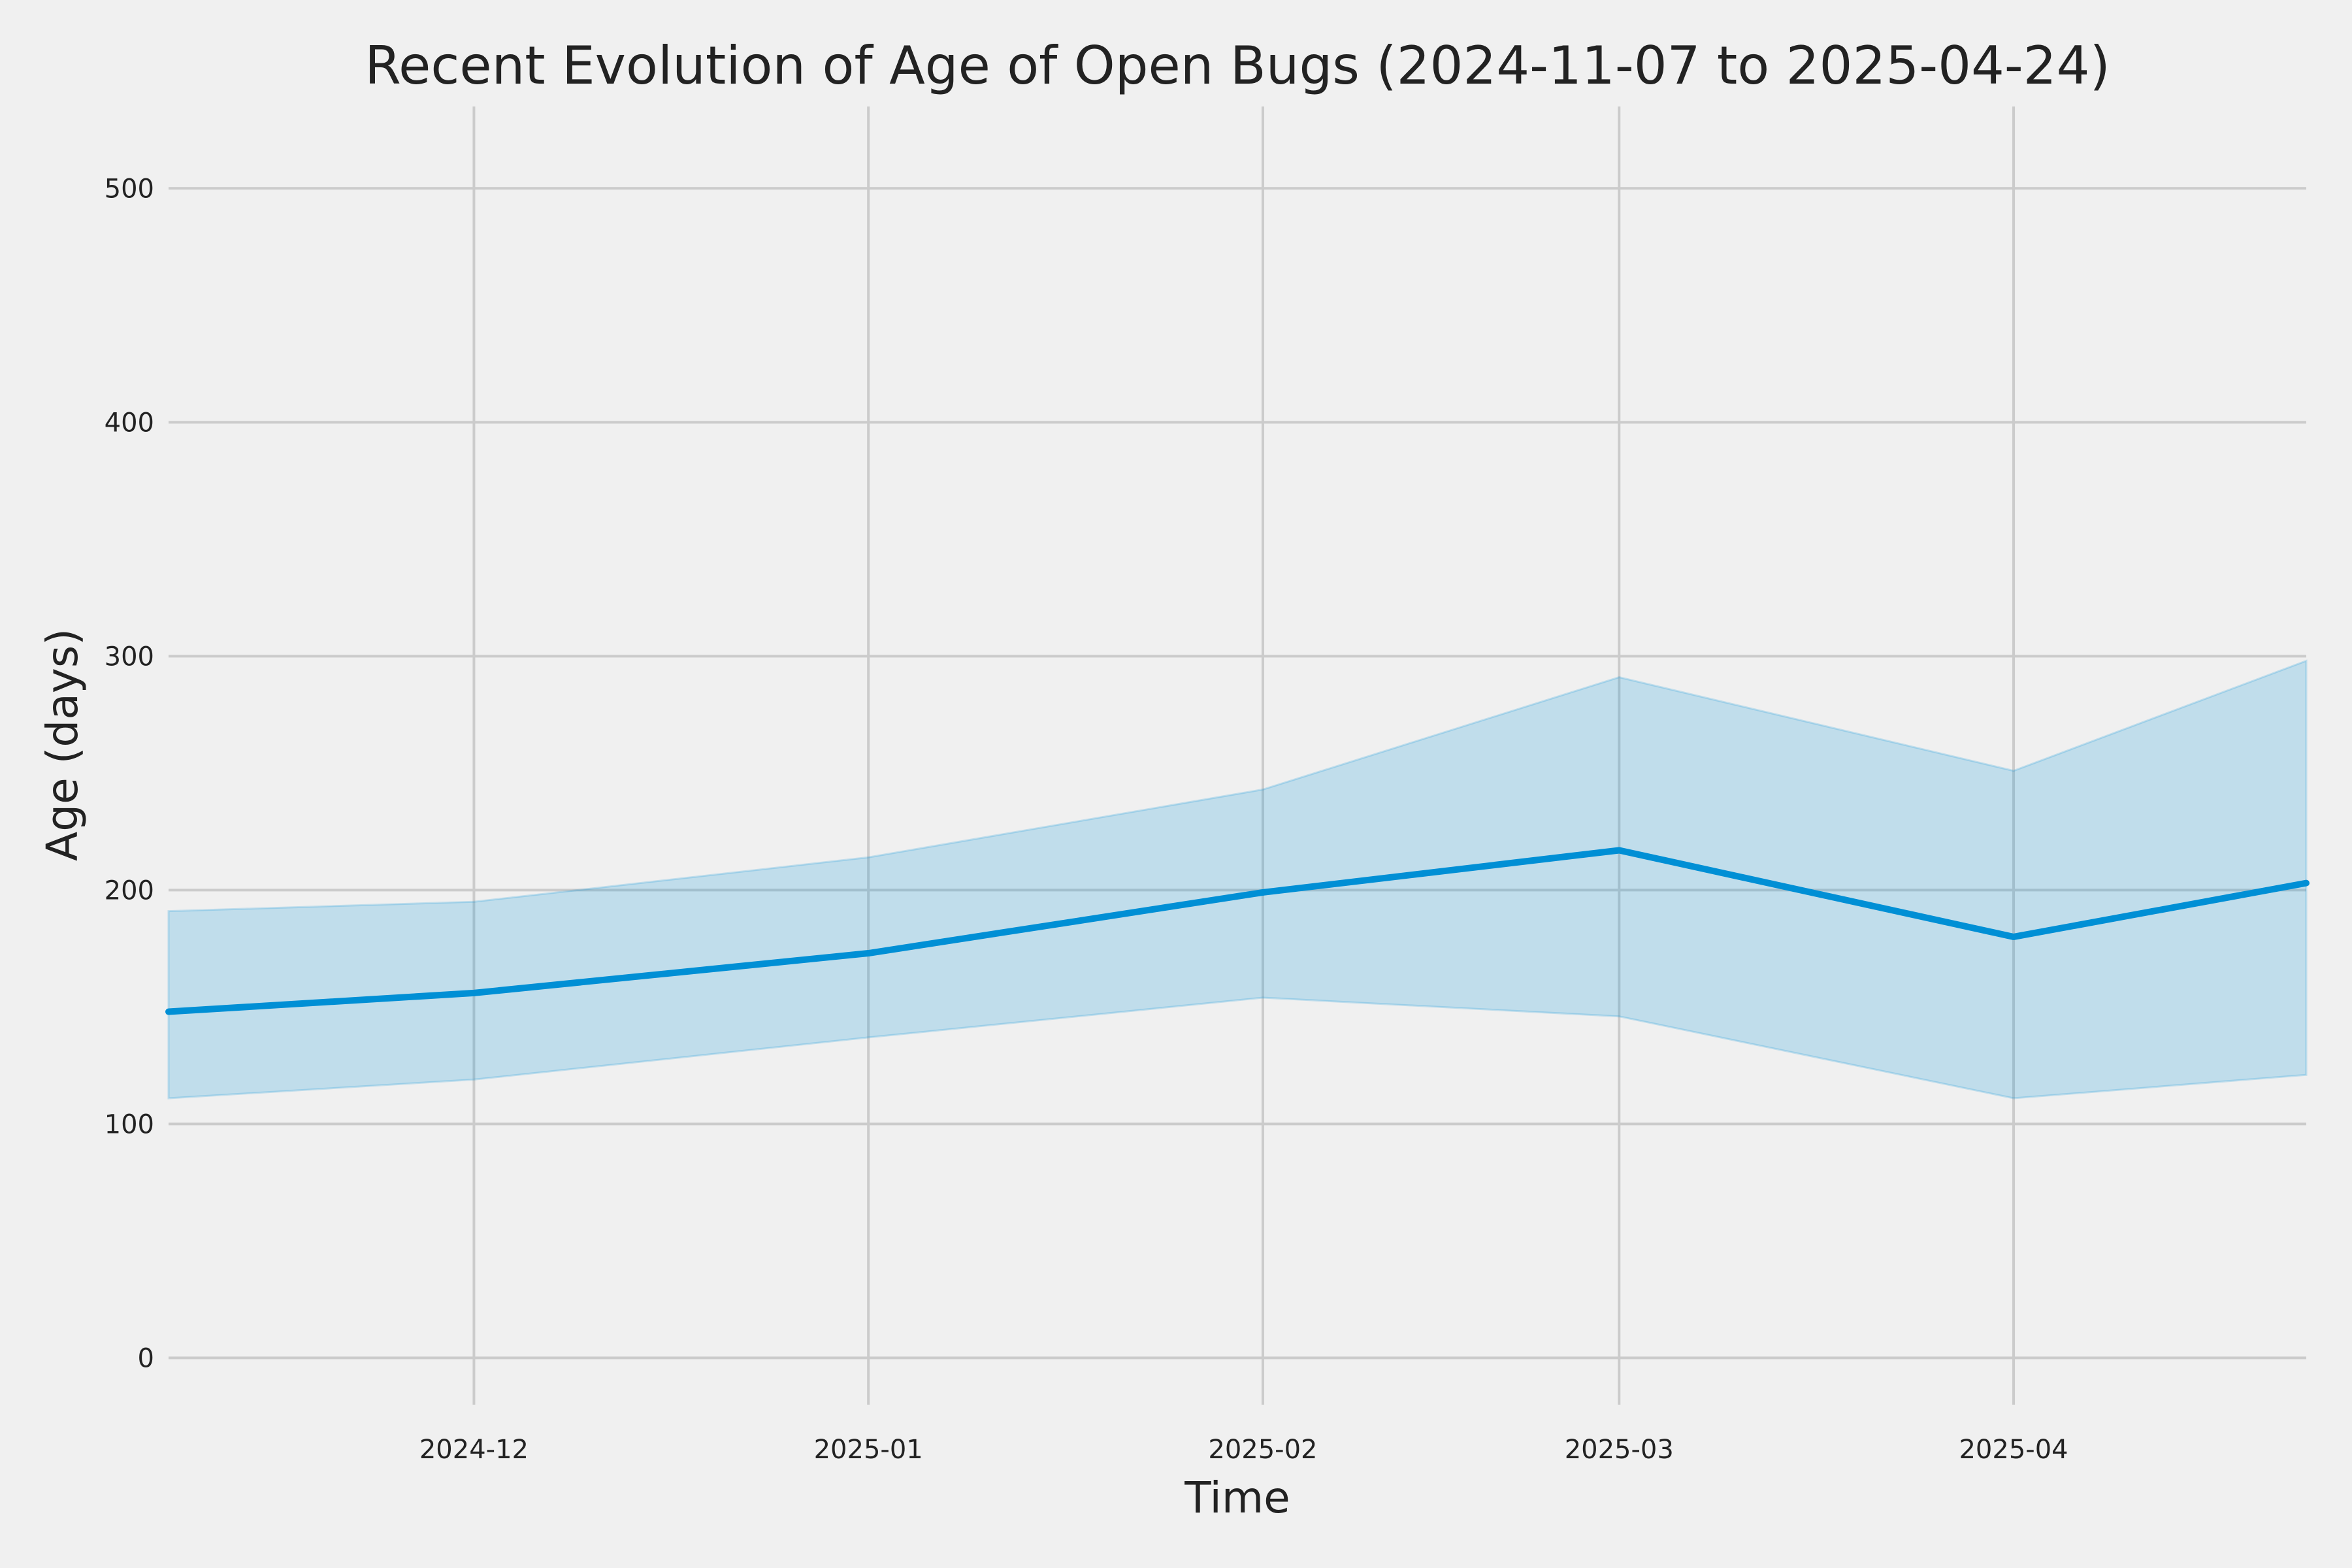  I want to click on y-tick-label: 200, so click(129, 890).